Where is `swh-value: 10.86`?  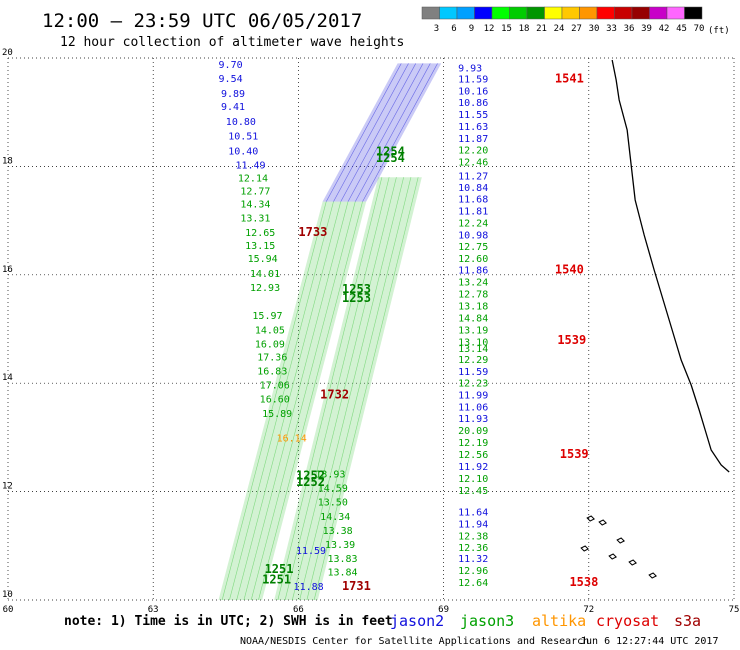 swh-value: 10.86 is located at coordinates (473, 103).